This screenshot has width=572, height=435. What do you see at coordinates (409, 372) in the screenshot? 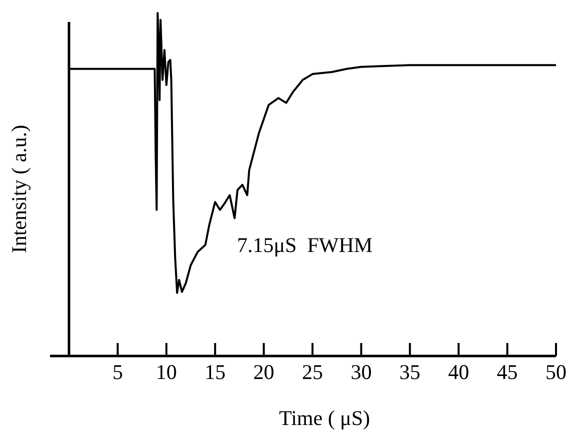
I see `x-tick-label: 35` at bounding box center [409, 372].